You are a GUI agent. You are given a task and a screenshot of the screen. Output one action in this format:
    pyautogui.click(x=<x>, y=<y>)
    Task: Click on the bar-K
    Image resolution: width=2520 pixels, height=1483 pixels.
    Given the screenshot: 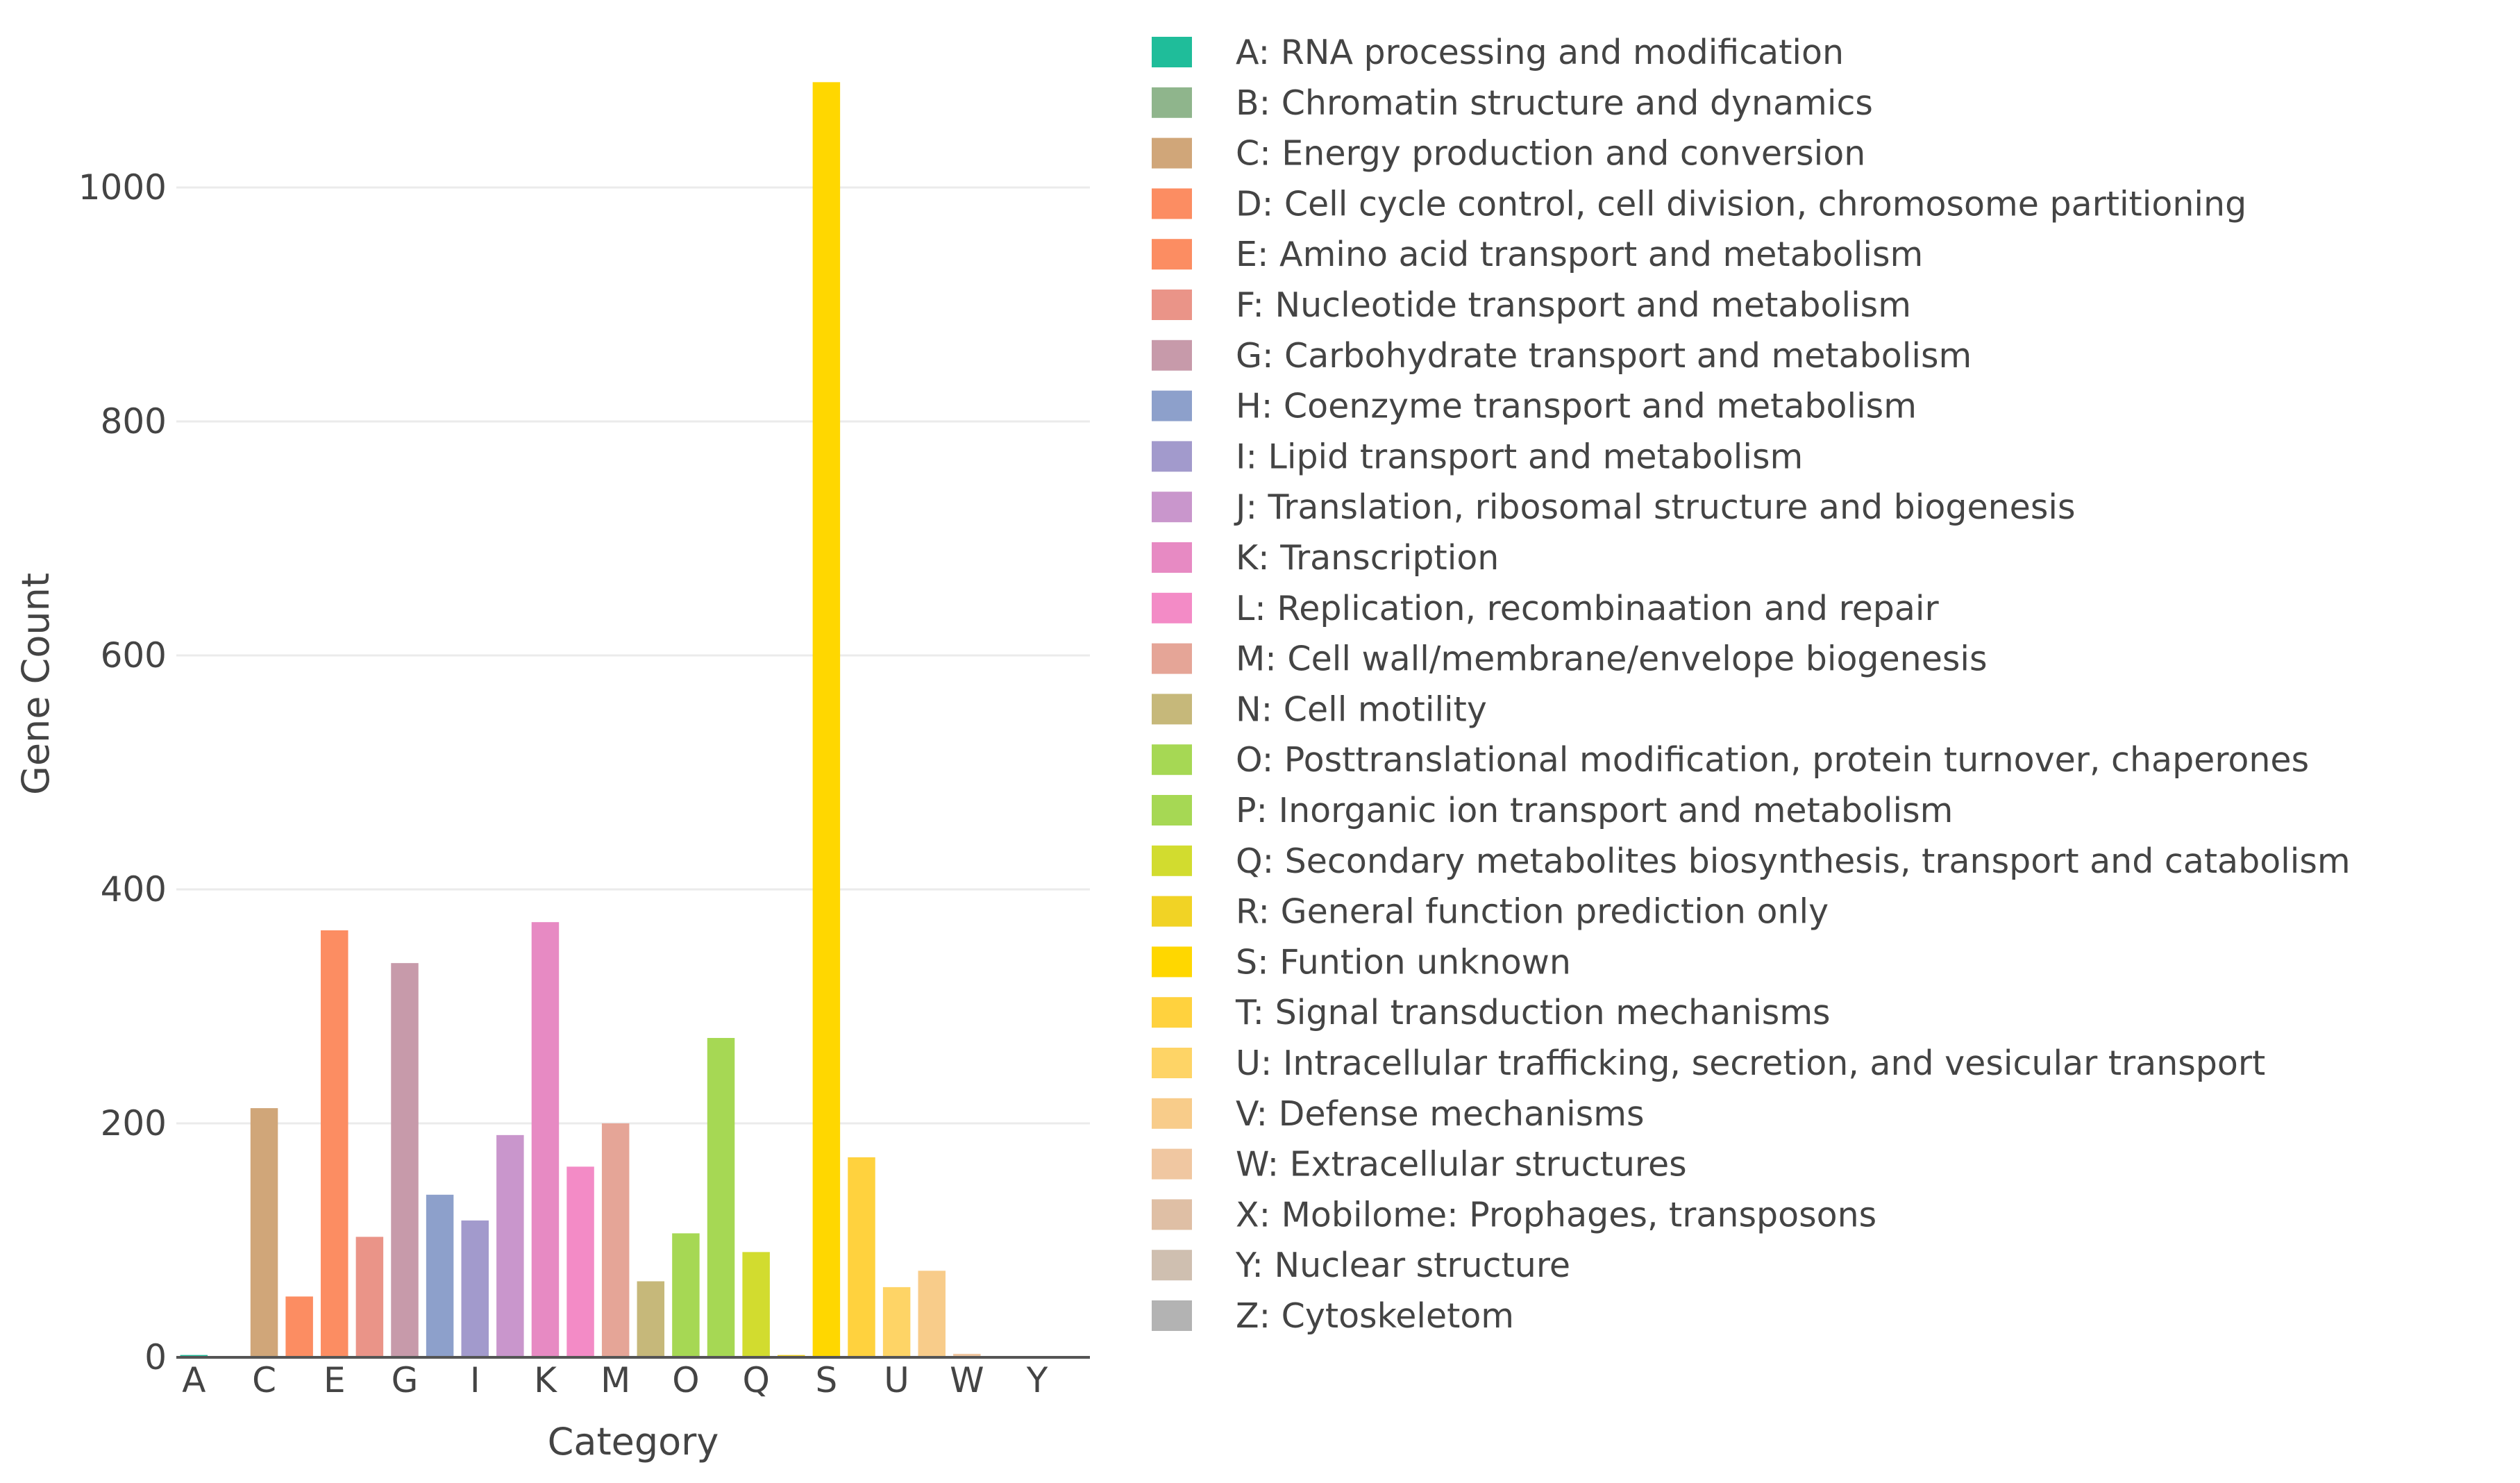 What is the action you would take?
    pyautogui.click(x=545, y=1139)
    